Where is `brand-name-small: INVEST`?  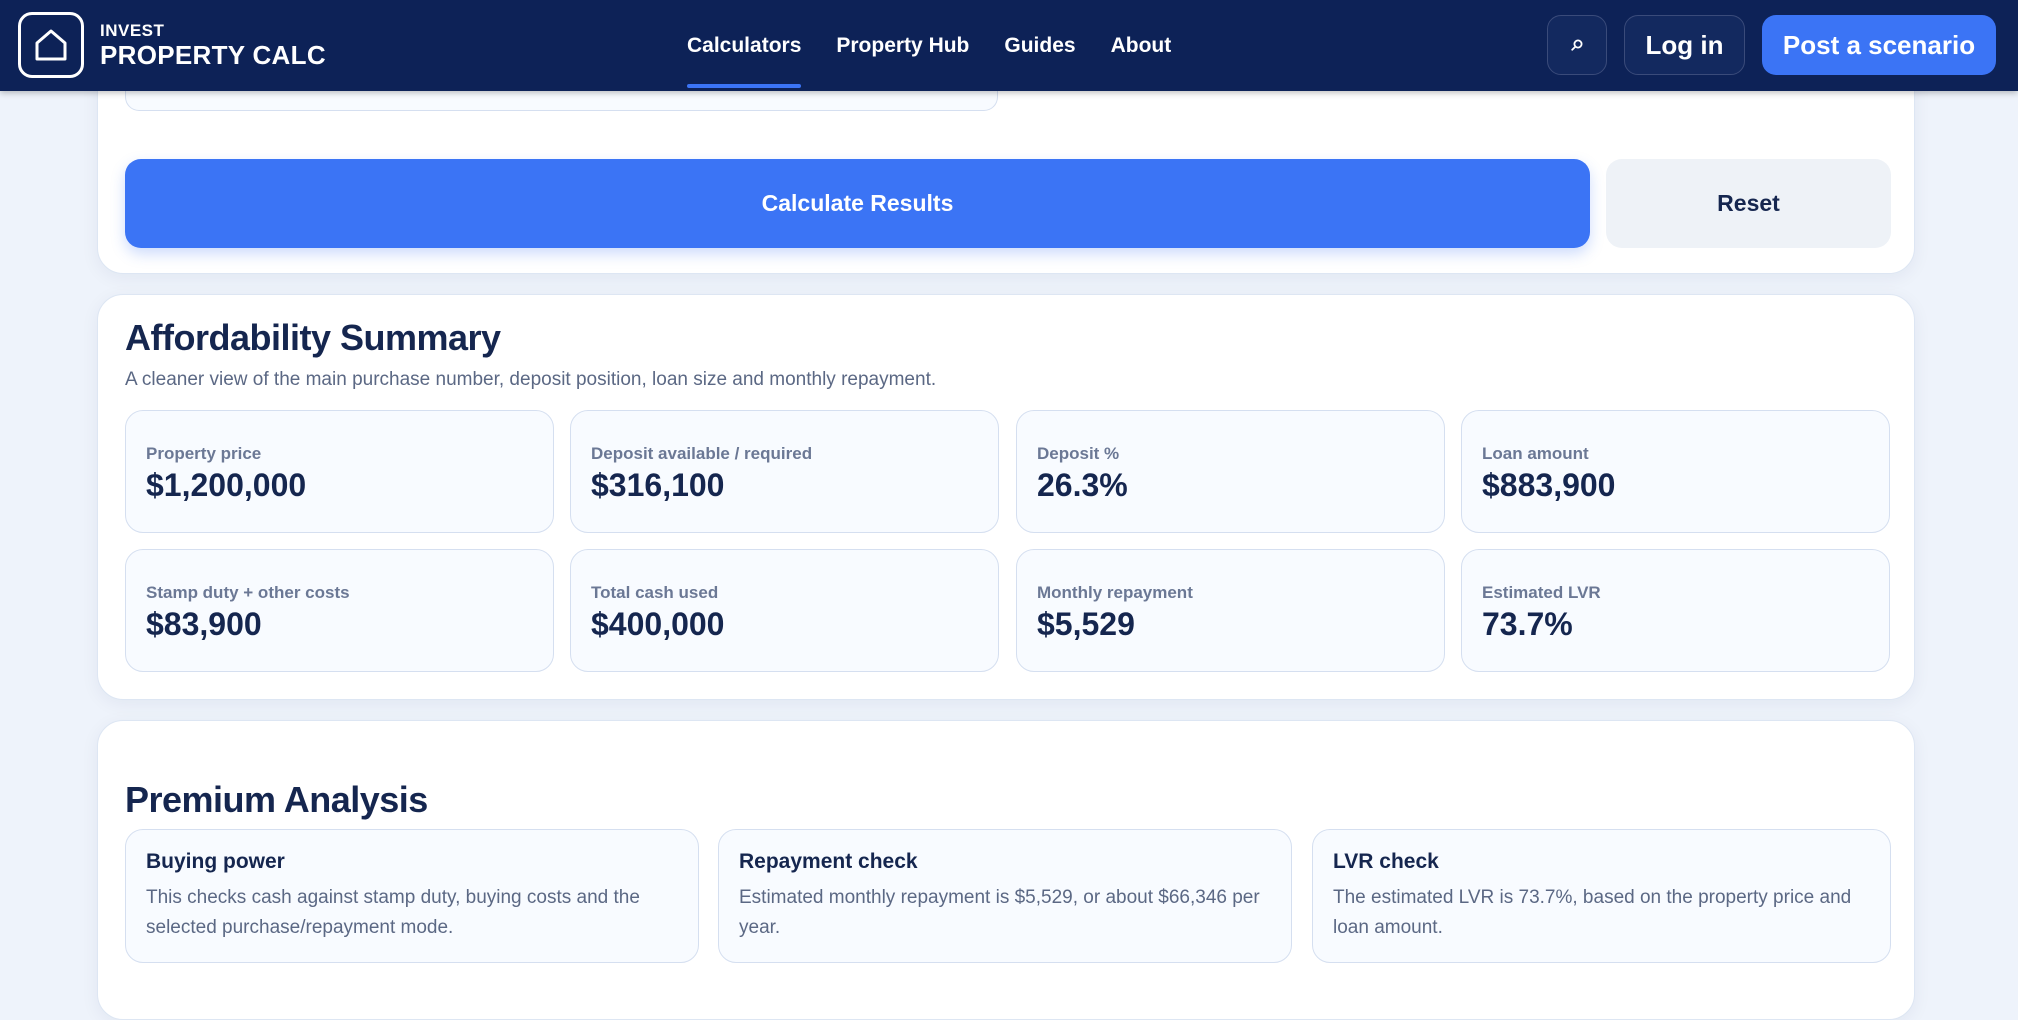 brand-name-small: INVEST is located at coordinates (132, 30).